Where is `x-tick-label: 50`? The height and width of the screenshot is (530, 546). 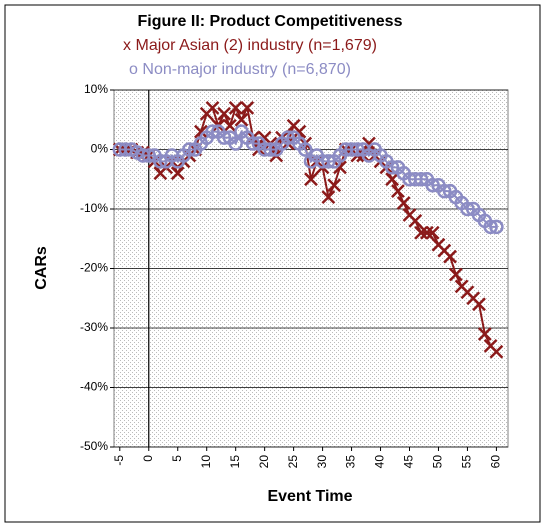 x-tick-label: 50 is located at coordinates (438, 462).